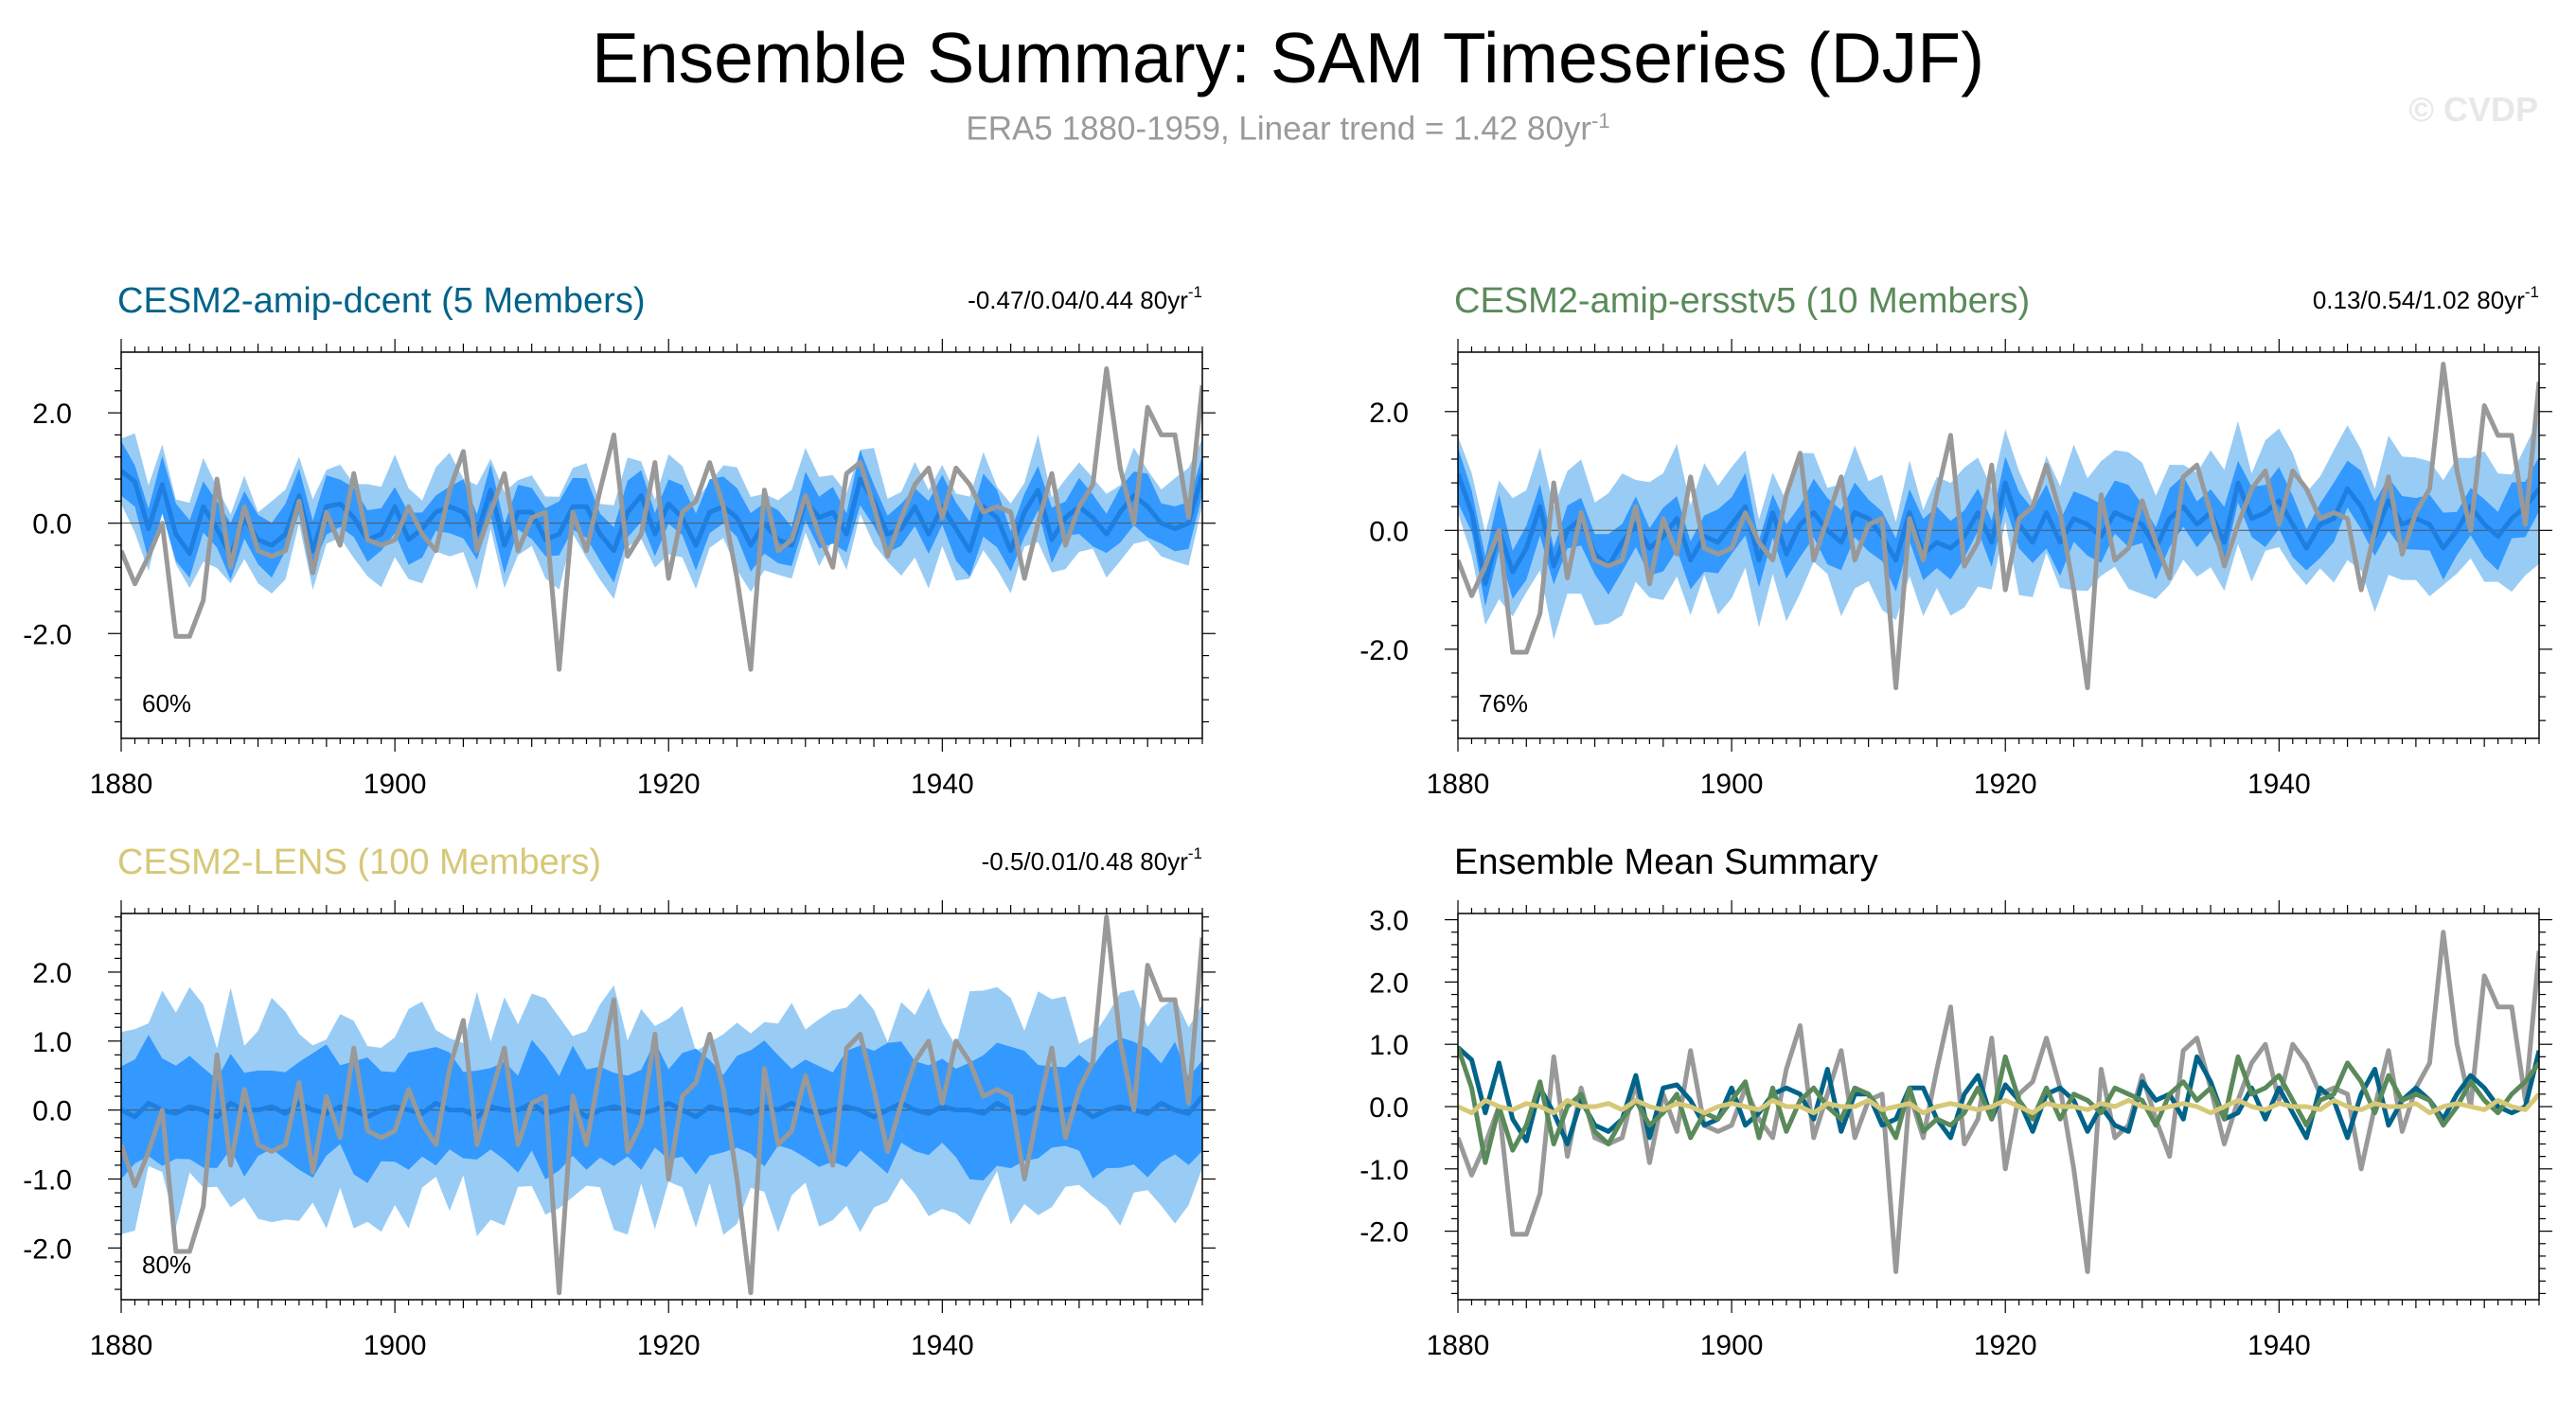 The height and width of the screenshot is (1401, 2576). I want to click on percent-label: 60%, so click(167, 703).